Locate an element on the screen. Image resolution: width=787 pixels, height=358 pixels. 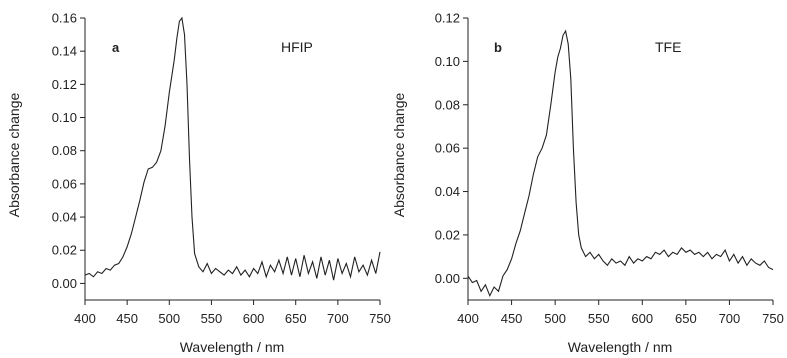
y-tick-label: 0.14 is located at coordinates (64, 51).